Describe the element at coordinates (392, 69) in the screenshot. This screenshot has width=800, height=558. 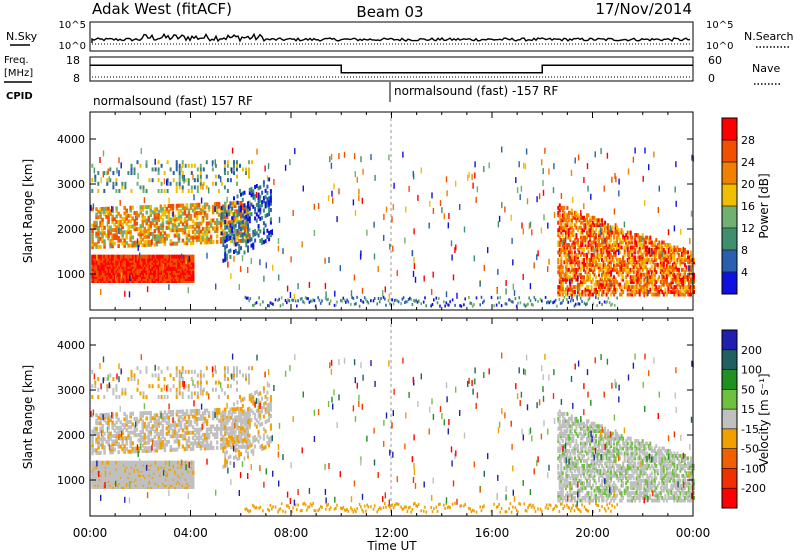
I see `freq-panel: Freq. [MHz] 18 8 60 0 Nave` at that location.